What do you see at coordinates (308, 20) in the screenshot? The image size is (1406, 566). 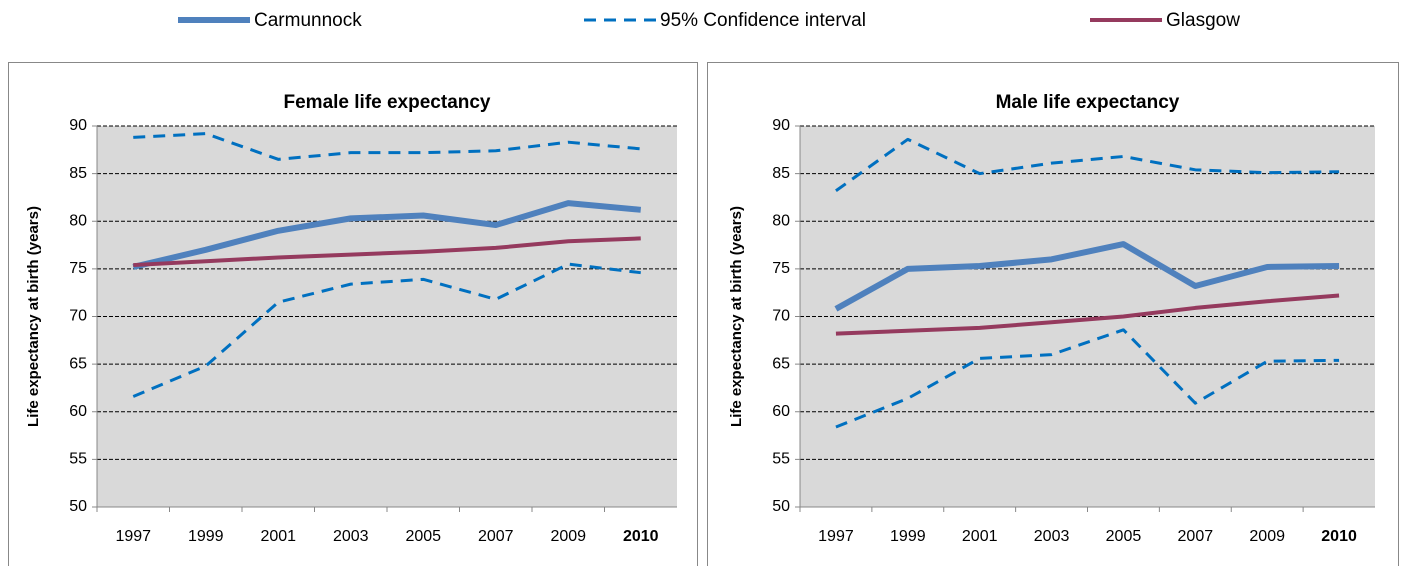 I see `legend-label: Carmunnock` at bounding box center [308, 20].